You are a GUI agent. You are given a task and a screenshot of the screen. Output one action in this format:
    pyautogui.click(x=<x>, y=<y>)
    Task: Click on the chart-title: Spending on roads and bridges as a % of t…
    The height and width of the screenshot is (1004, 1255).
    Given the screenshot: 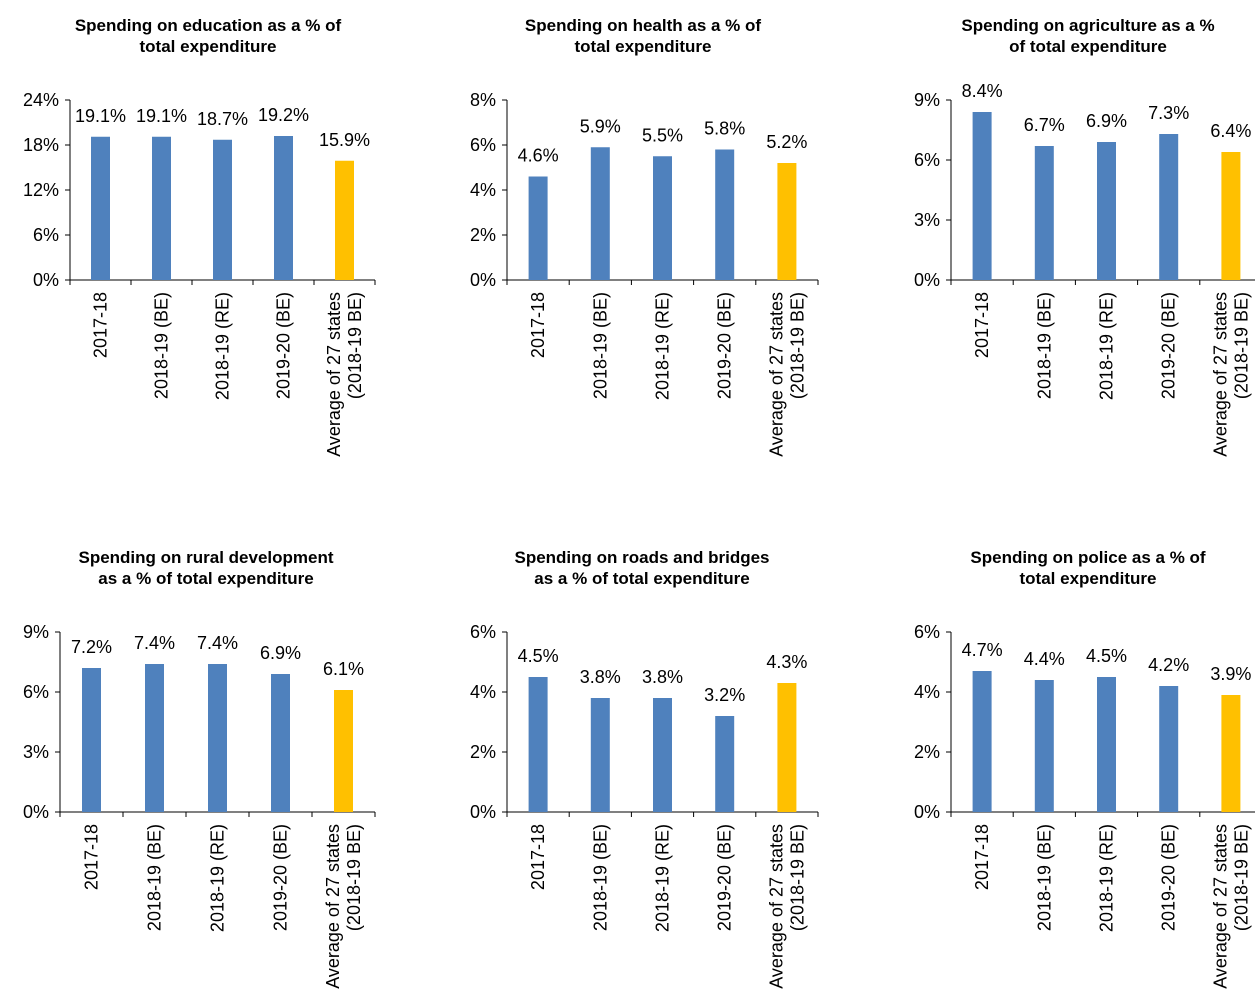 What is the action you would take?
    pyautogui.click(x=641, y=568)
    